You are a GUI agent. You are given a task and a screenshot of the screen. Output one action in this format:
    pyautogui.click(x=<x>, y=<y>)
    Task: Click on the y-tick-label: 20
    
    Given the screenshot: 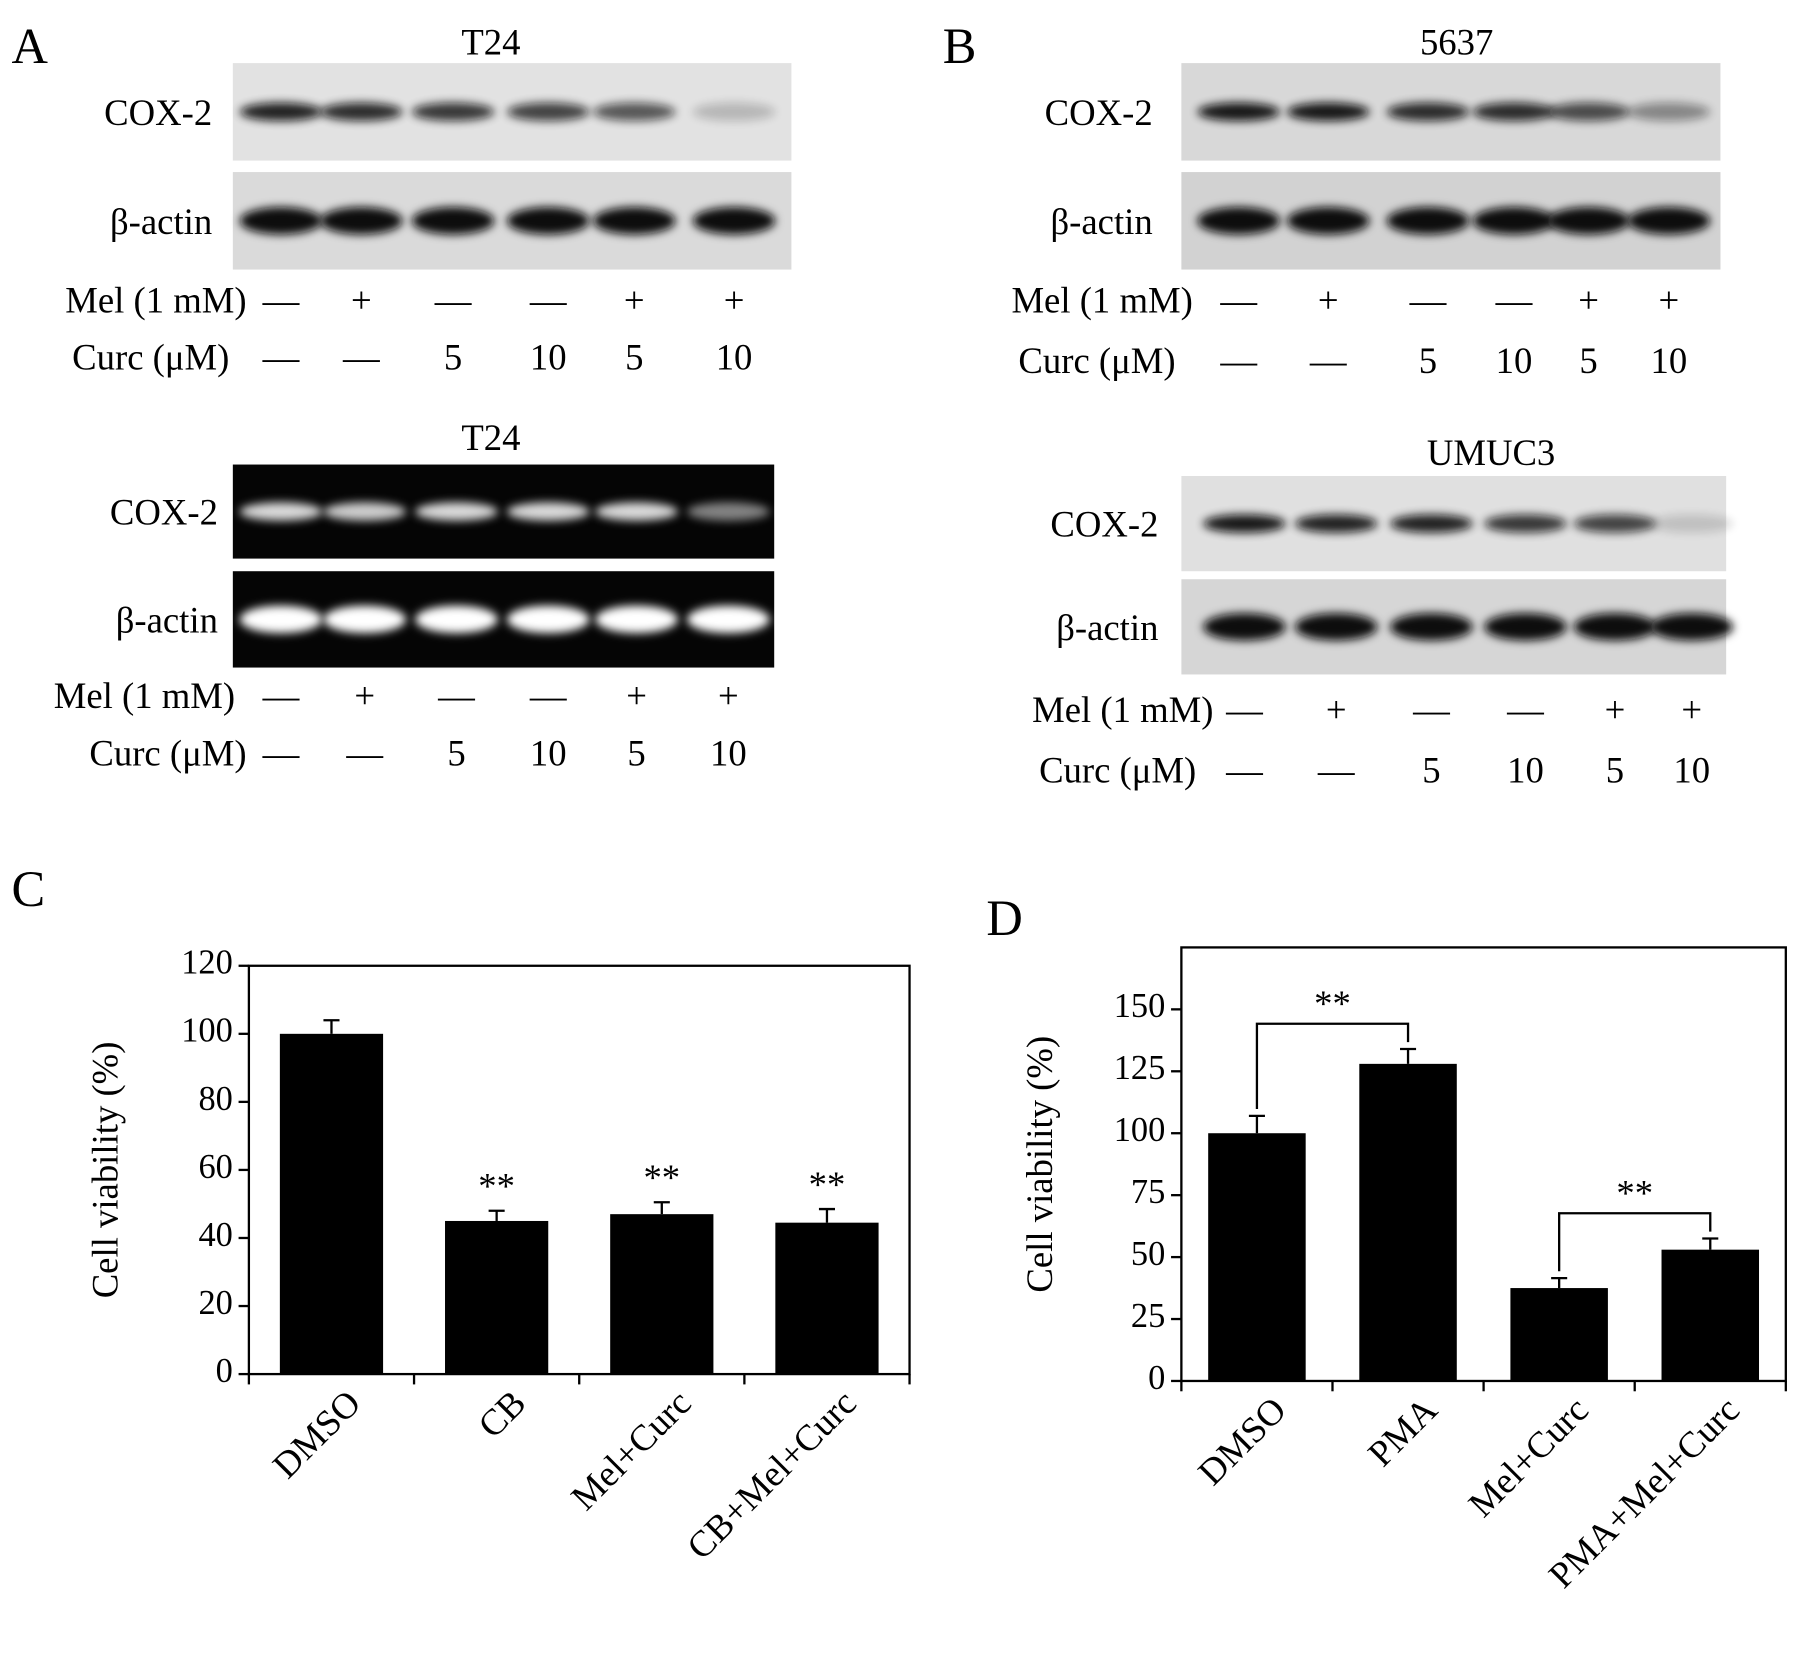 What is the action you would take?
    pyautogui.click(x=215, y=1303)
    